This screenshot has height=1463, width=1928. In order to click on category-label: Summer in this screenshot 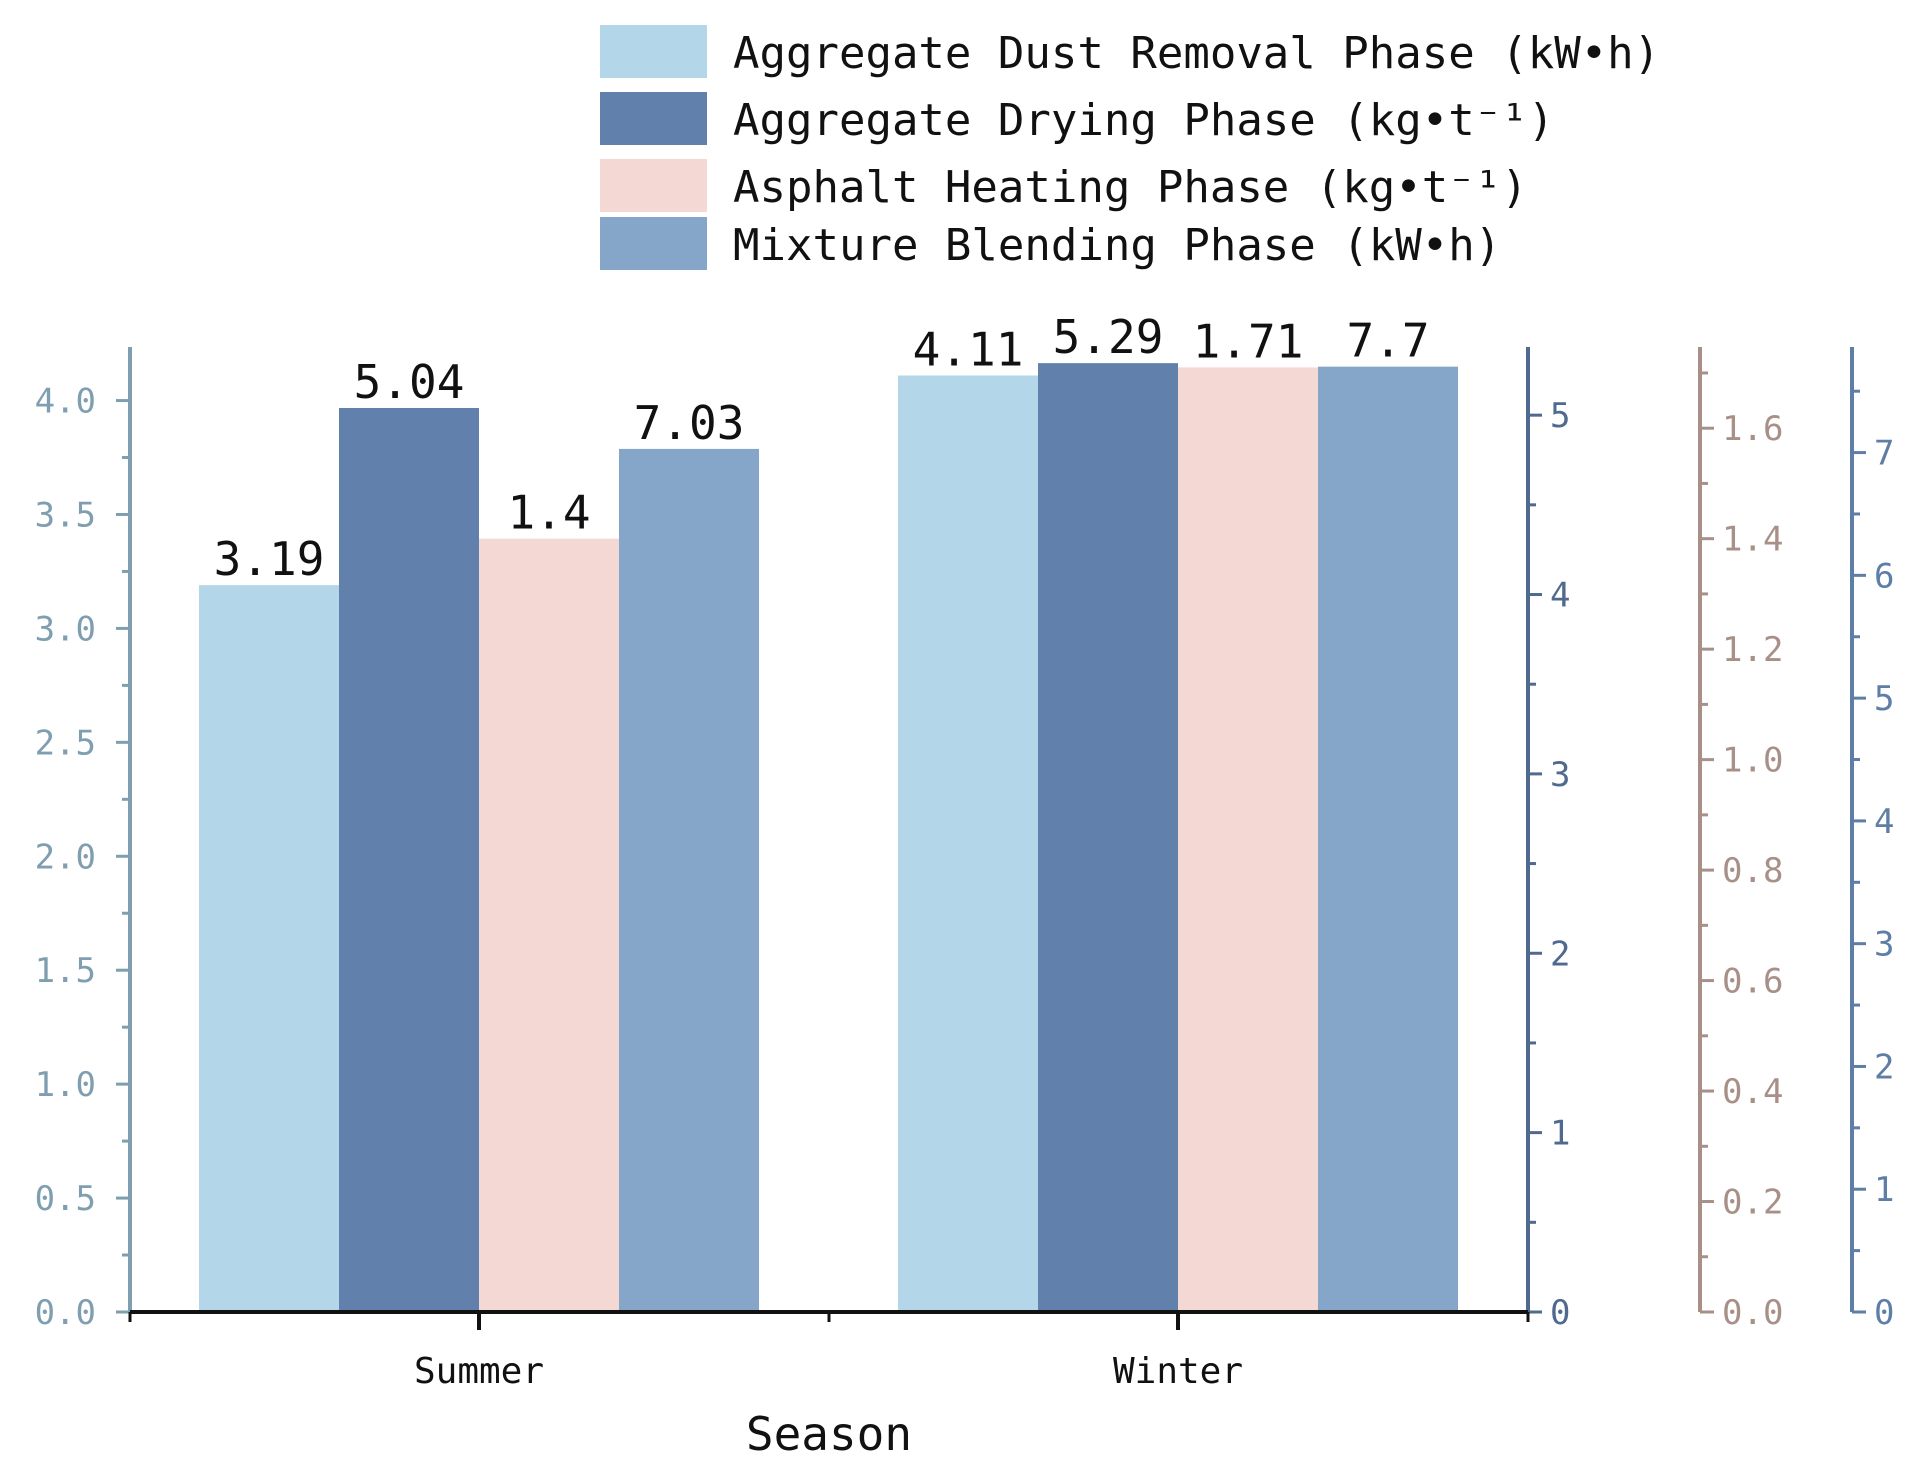, I will do `click(479, 1371)`.